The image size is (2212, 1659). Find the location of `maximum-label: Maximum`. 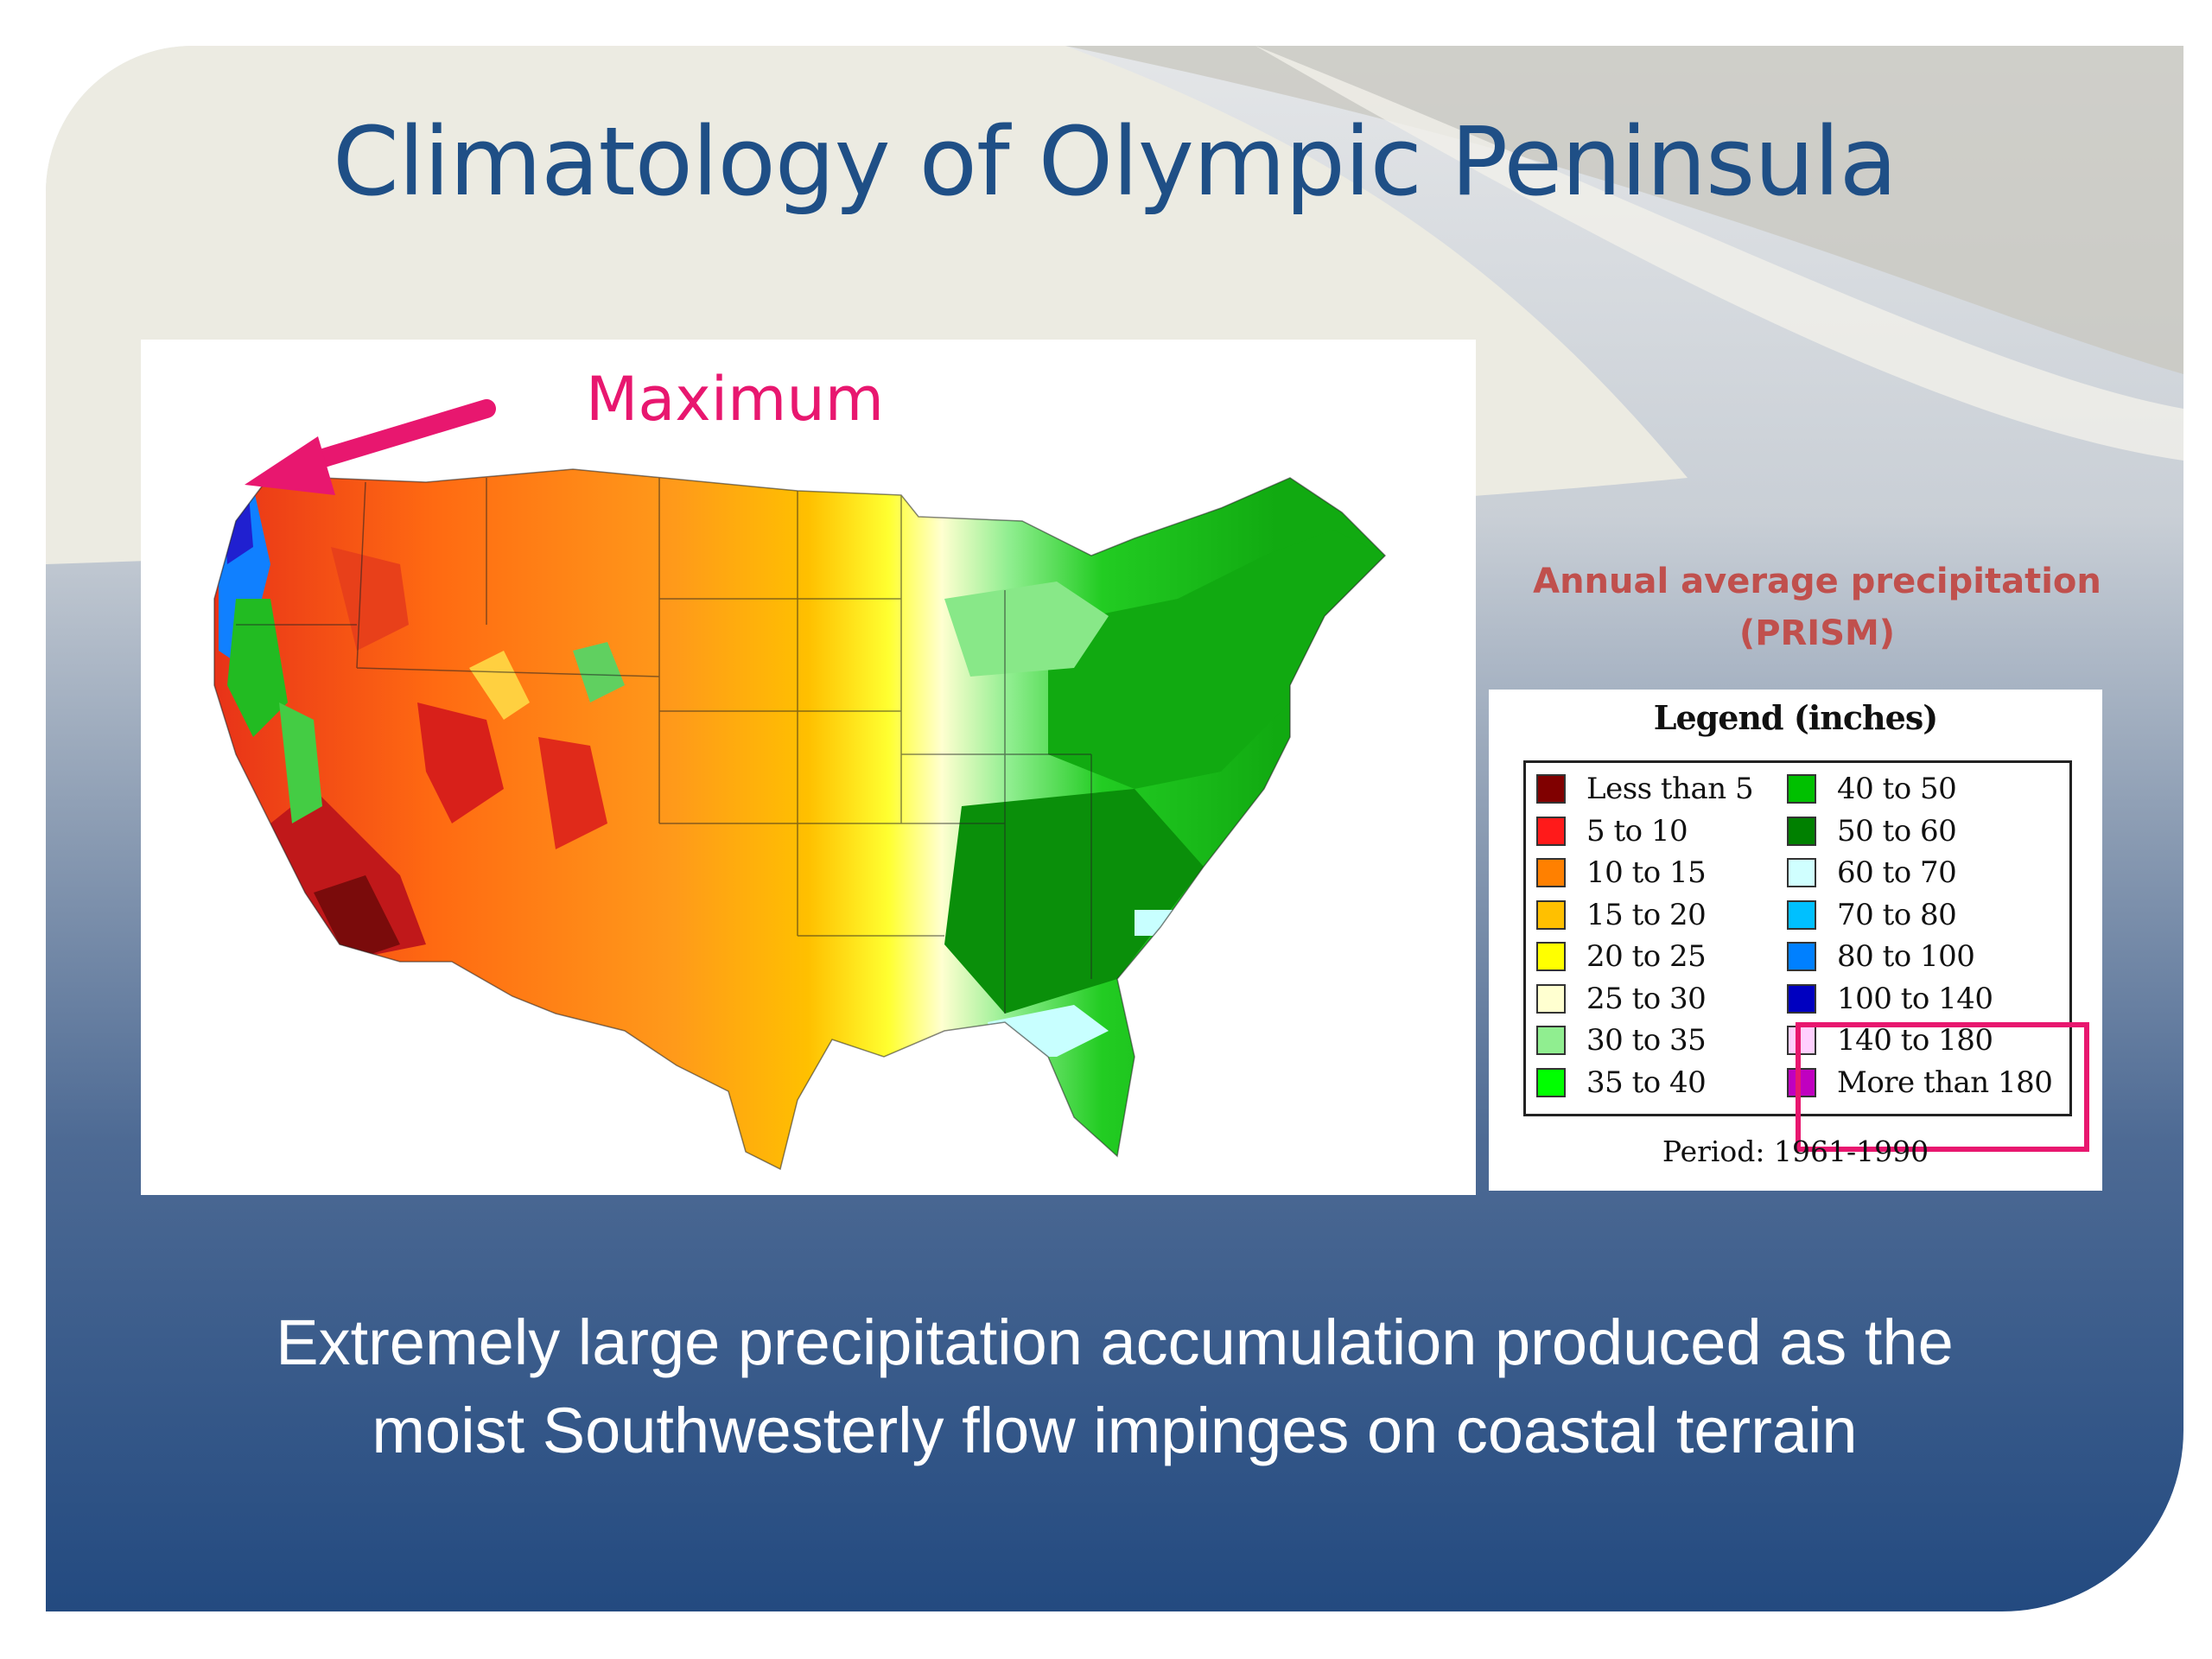

maximum-label: Maximum is located at coordinates (735, 399).